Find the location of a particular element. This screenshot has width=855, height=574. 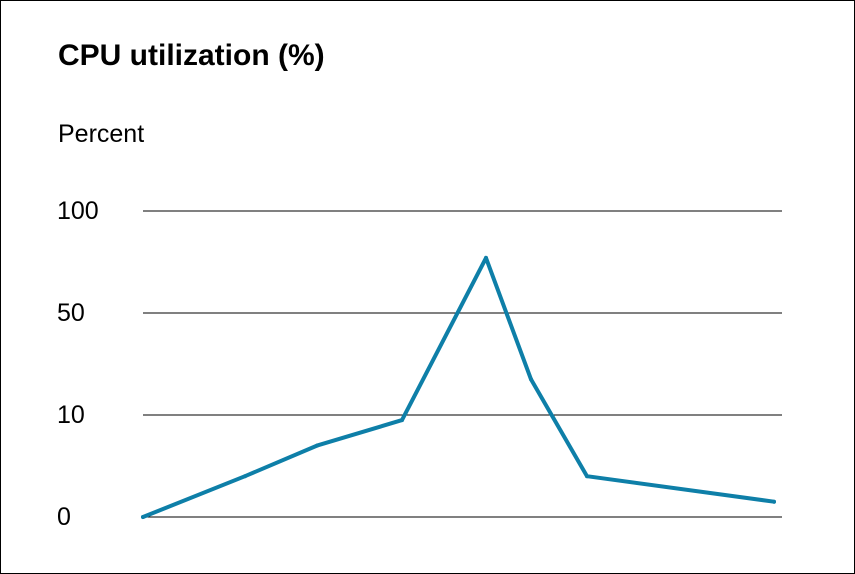

chart-title: CPU utilization (%) is located at coordinates (191, 55).